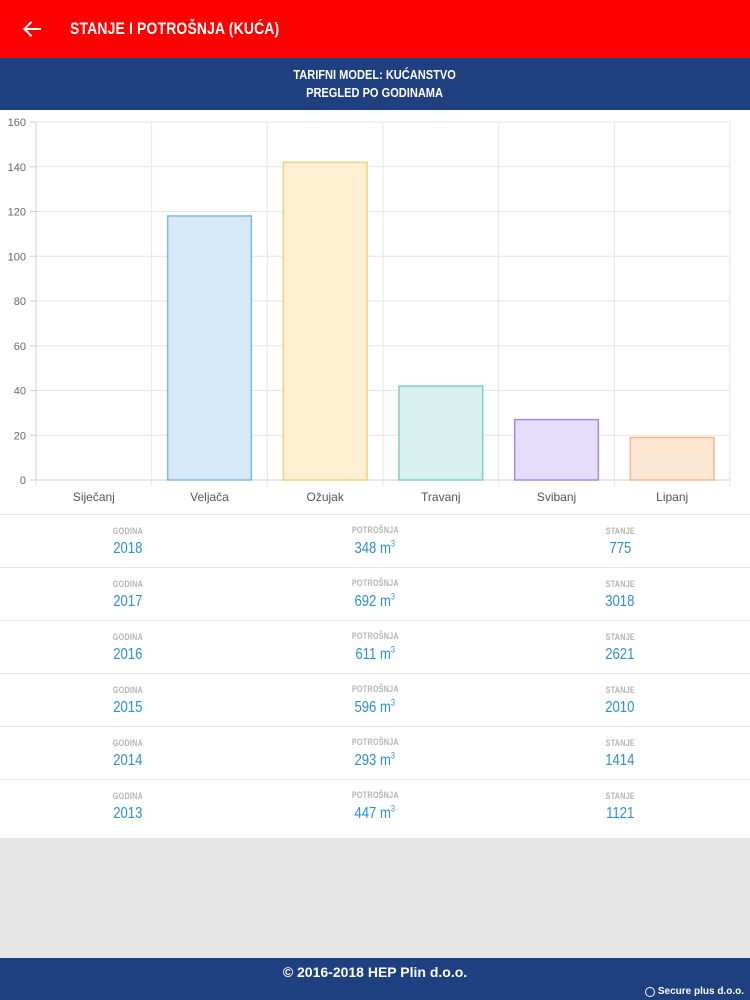 The width and height of the screenshot is (750, 1000). What do you see at coordinates (556, 449) in the screenshot?
I see `bar-svibanj` at bounding box center [556, 449].